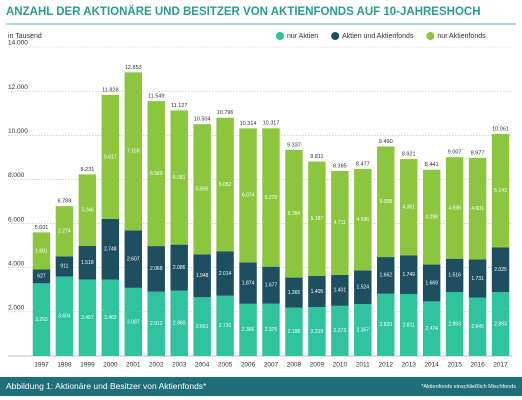  I want to click on total-label: 10.796, so click(225, 113).